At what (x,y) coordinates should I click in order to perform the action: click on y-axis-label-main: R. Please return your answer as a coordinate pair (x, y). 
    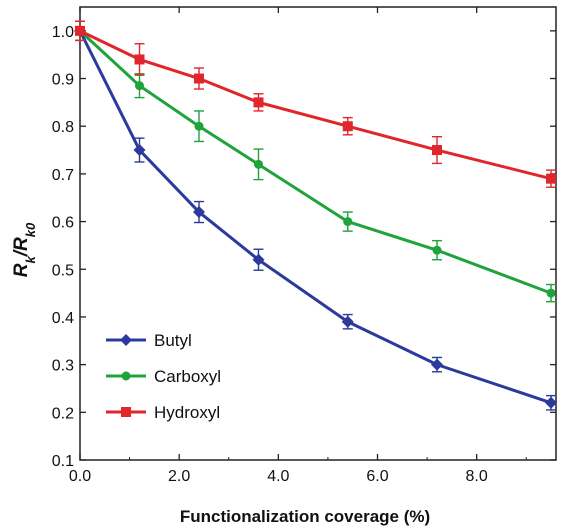
    Looking at the image, I should click on (21, 270).